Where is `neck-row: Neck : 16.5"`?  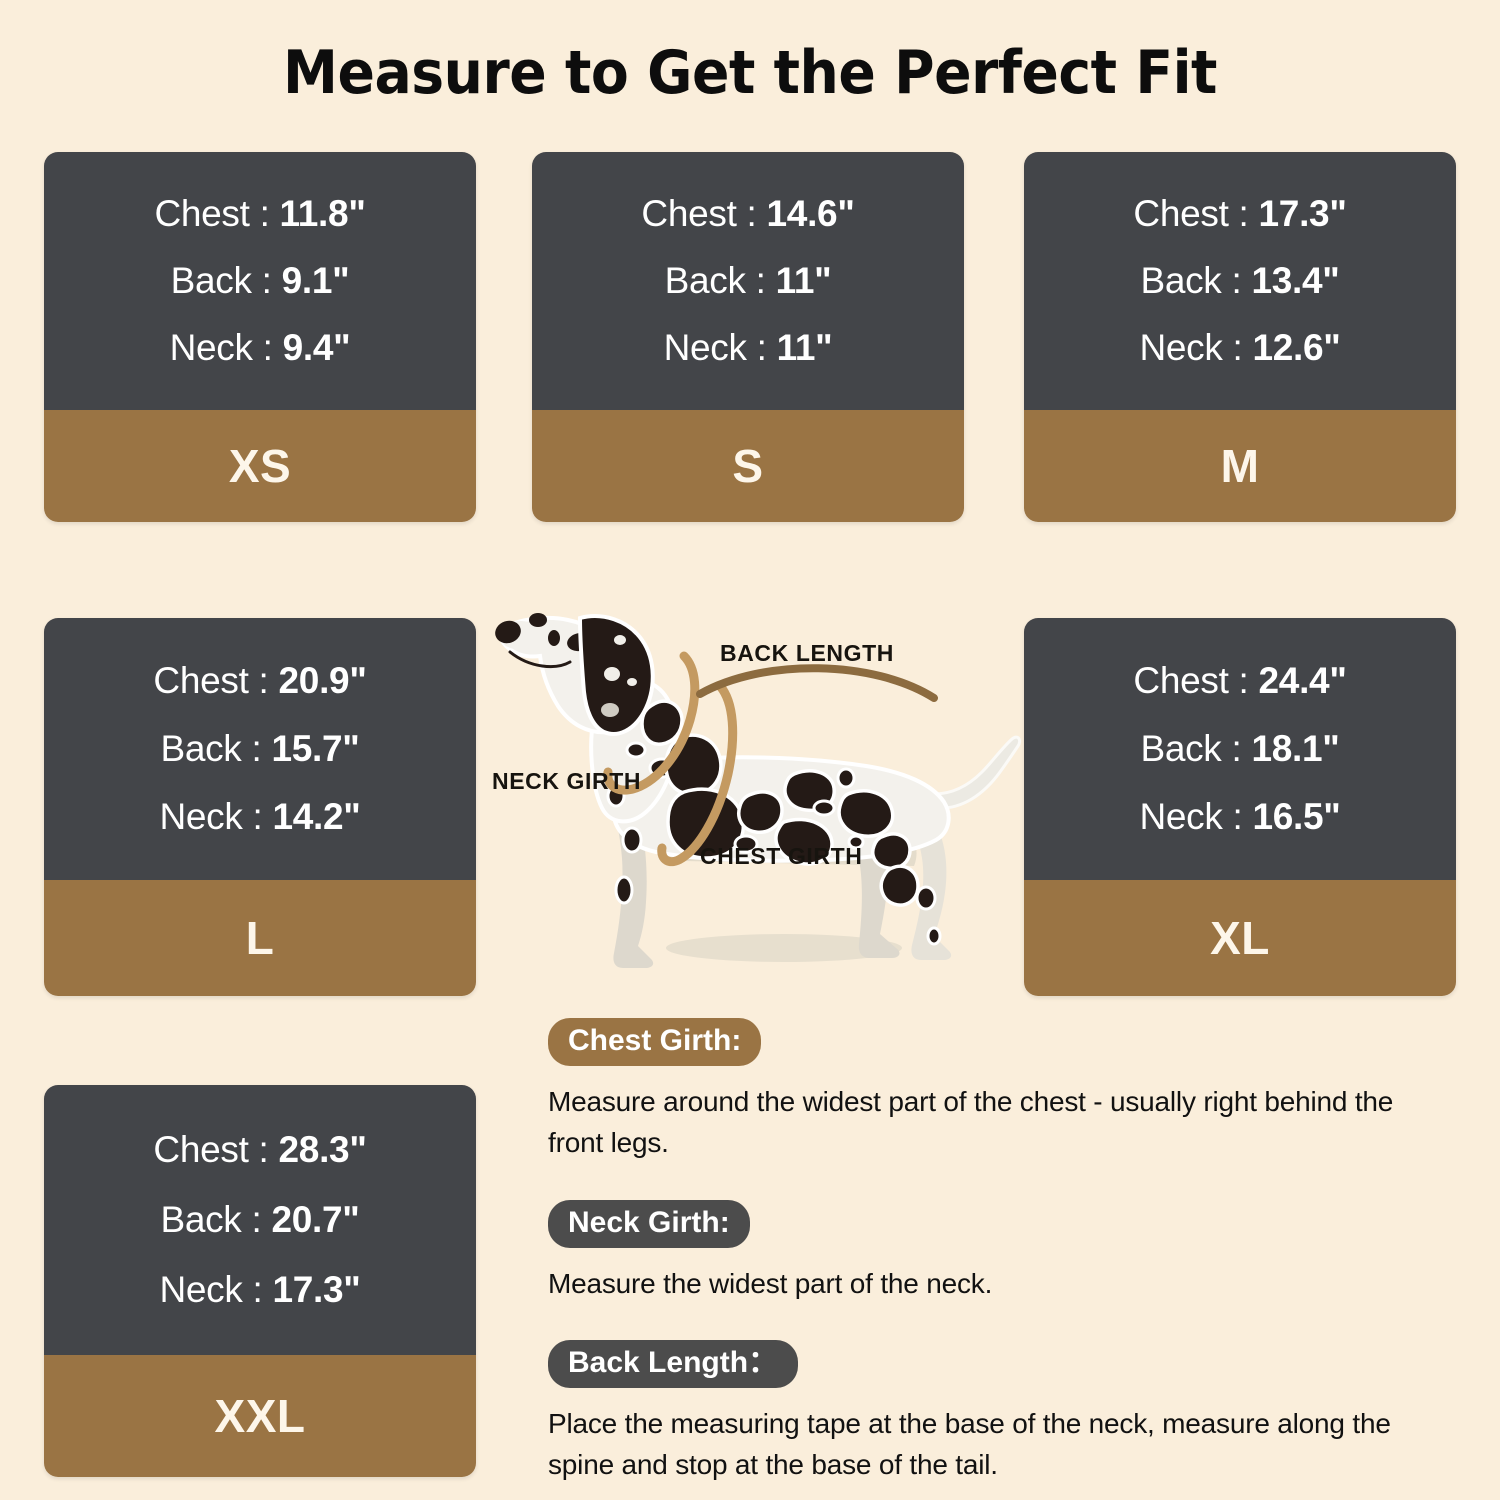
neck-row: Neck : 16.5" is located at coordinates (1240, 817).